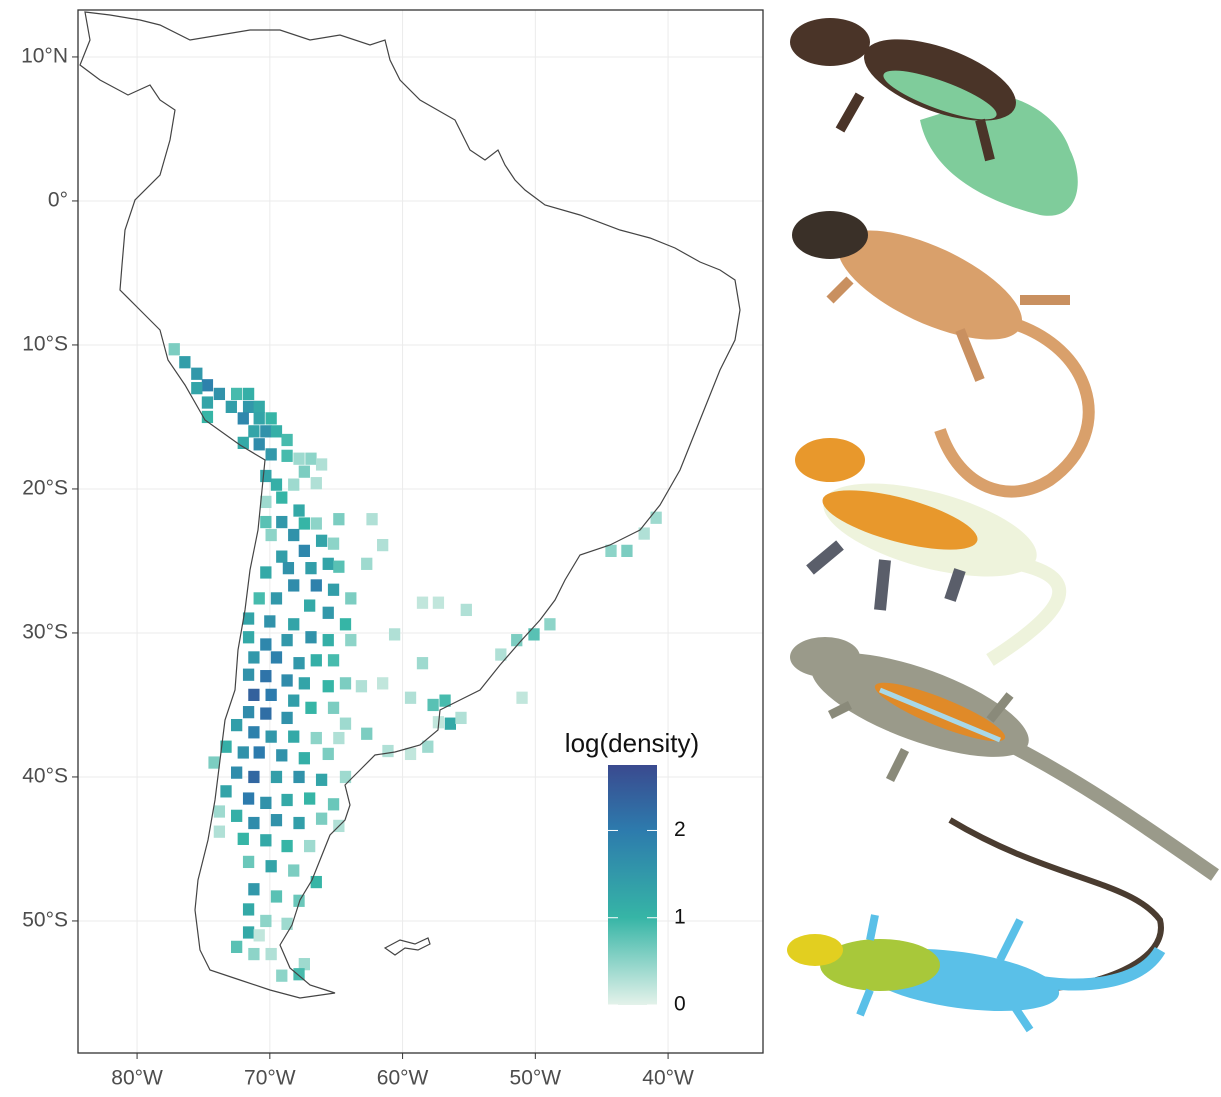 The image size is (1221, 1097). I want to click on legend-title: log(density), so click(632, 743).